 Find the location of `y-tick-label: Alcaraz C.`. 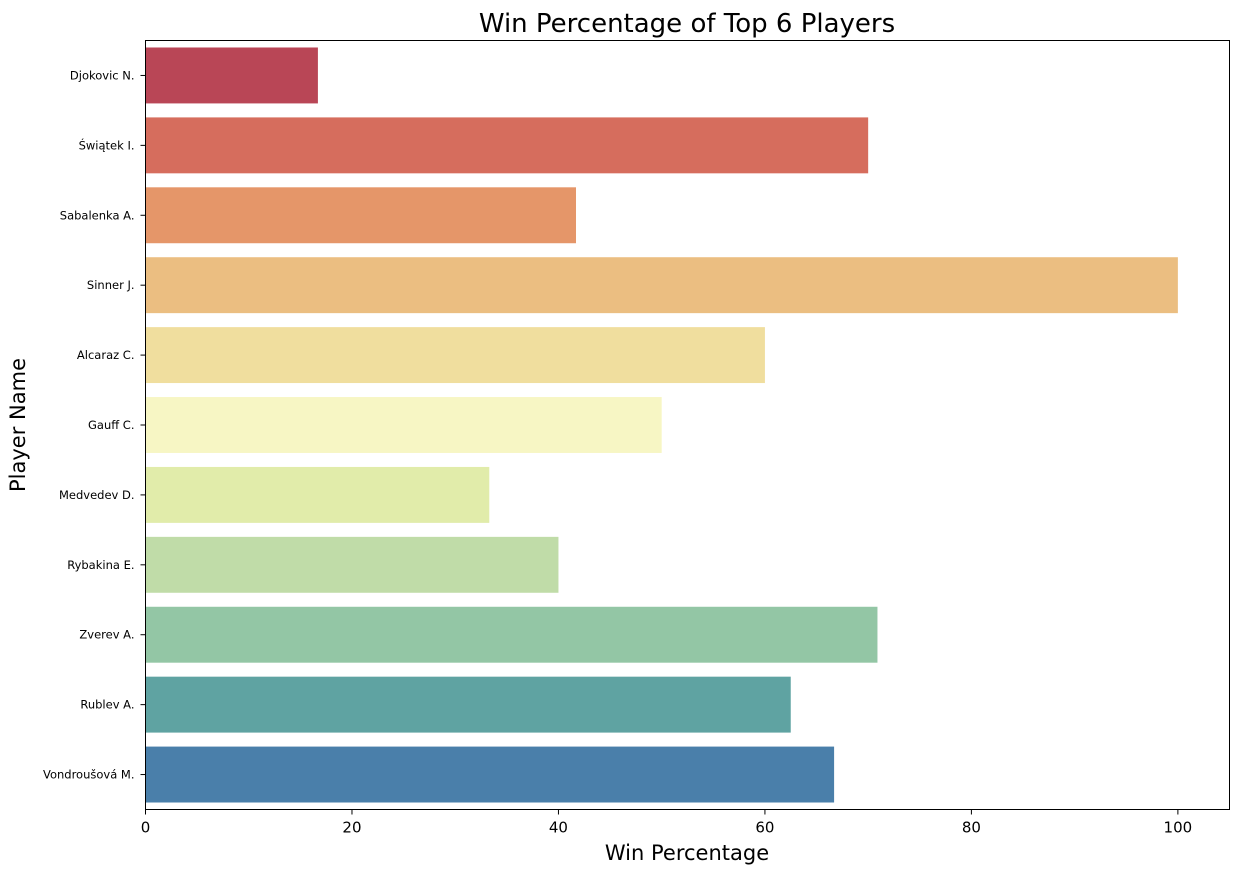

y-tick-label: Alcaraz C. is located at coordinates (106, 355).